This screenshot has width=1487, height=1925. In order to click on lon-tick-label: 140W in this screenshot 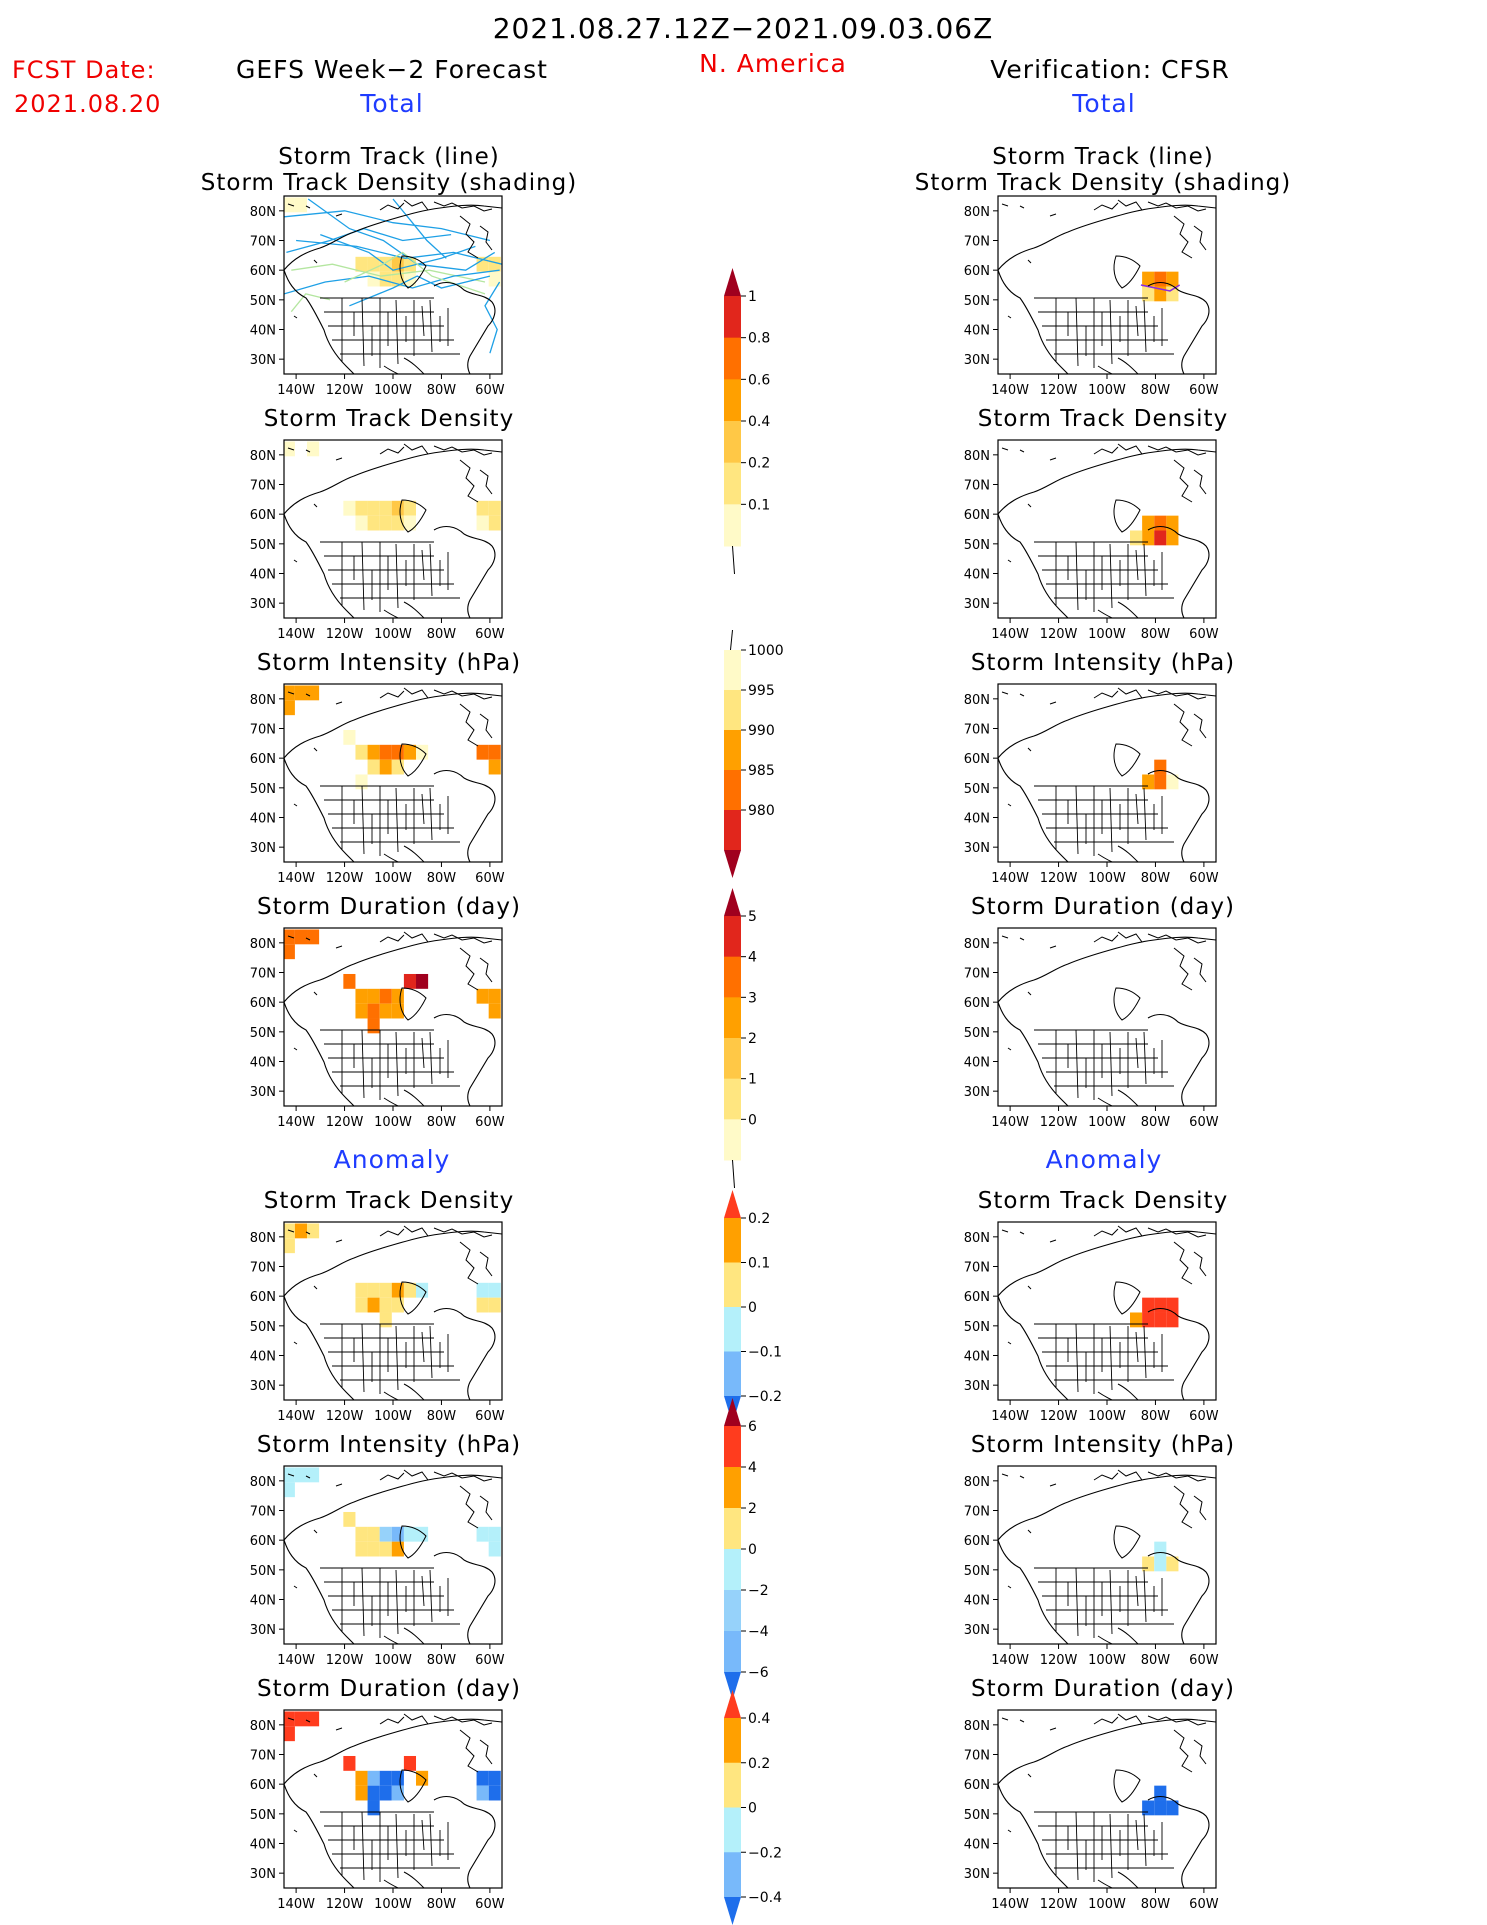, I will do `click(1010, 1416)`.